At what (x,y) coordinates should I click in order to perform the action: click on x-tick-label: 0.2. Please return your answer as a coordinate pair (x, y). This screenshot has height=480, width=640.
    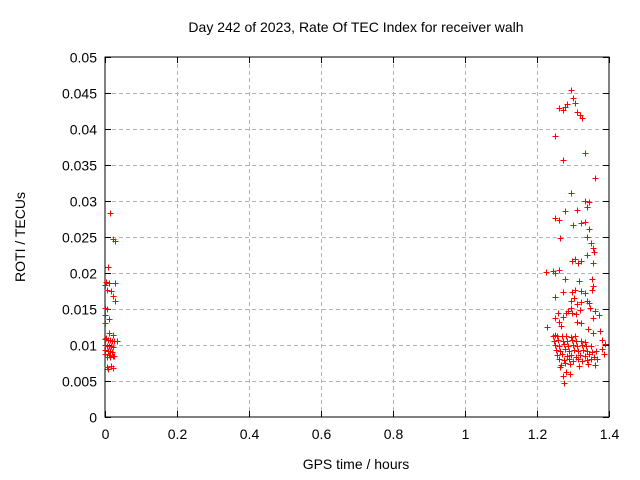
    Looking at the image, I should click on (178, 434).